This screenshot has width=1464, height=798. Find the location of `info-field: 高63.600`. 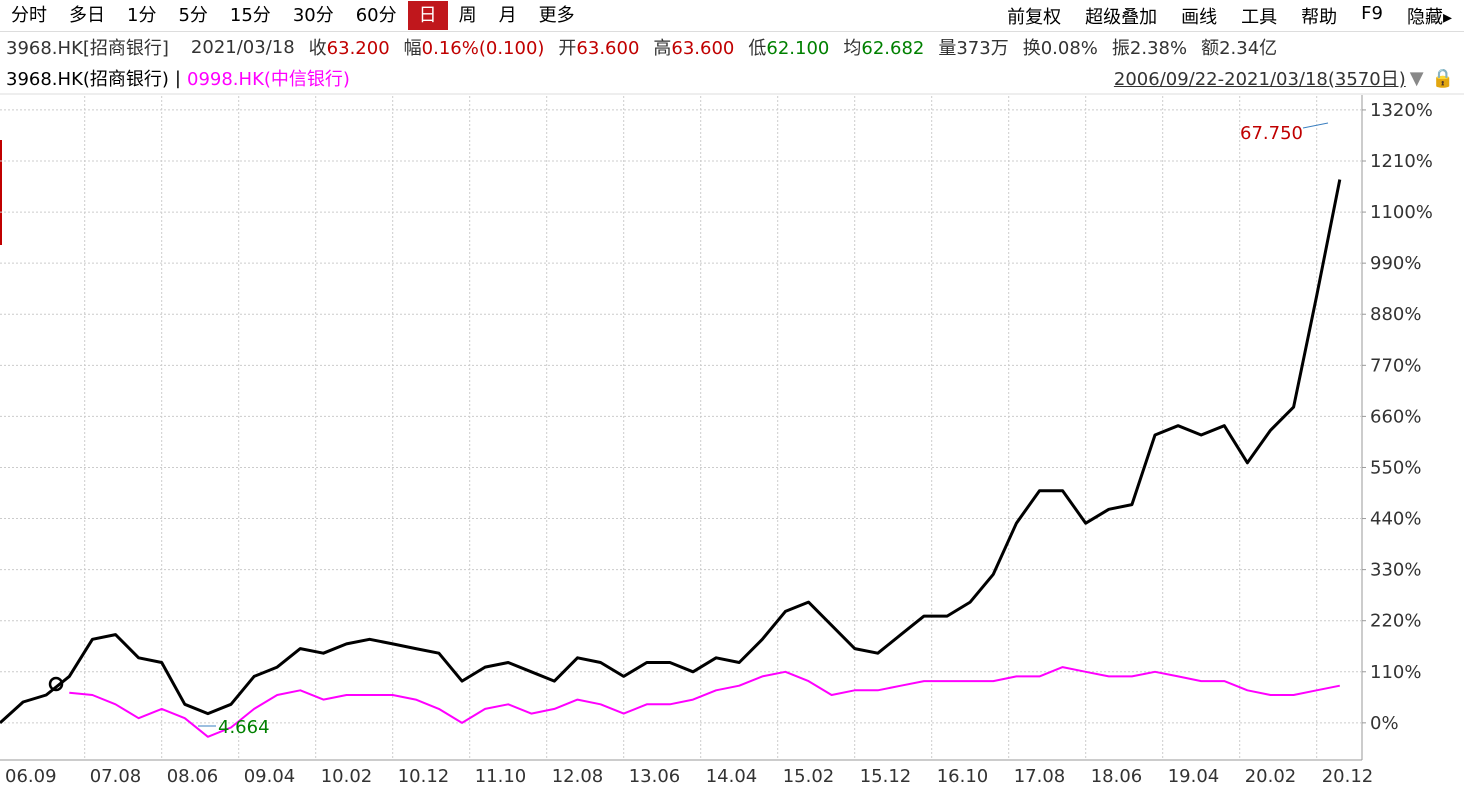

info-field: 高63.600 is located at coordinates (693, 47).